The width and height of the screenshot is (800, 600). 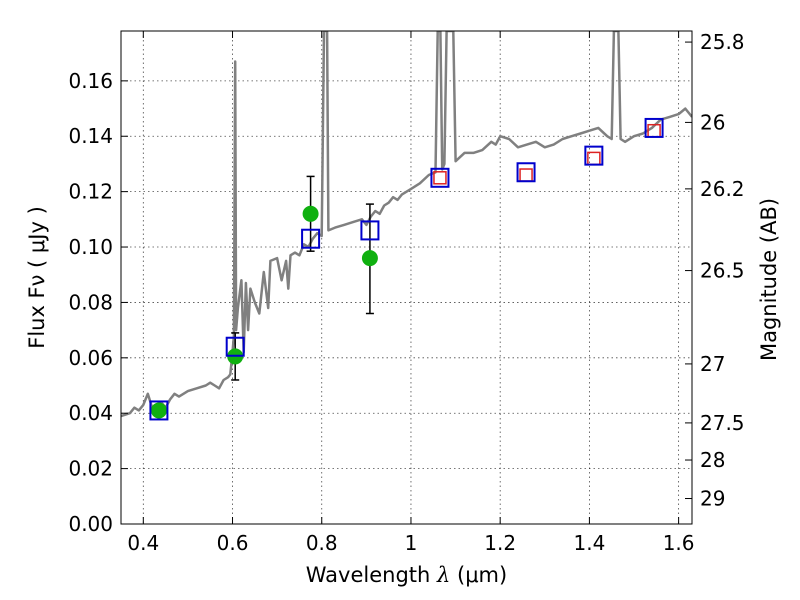 What do you see at coordinates (233, 543) in the screenshot?
I see `x-tick-label: 0.6` at bounding box center [233, 543].